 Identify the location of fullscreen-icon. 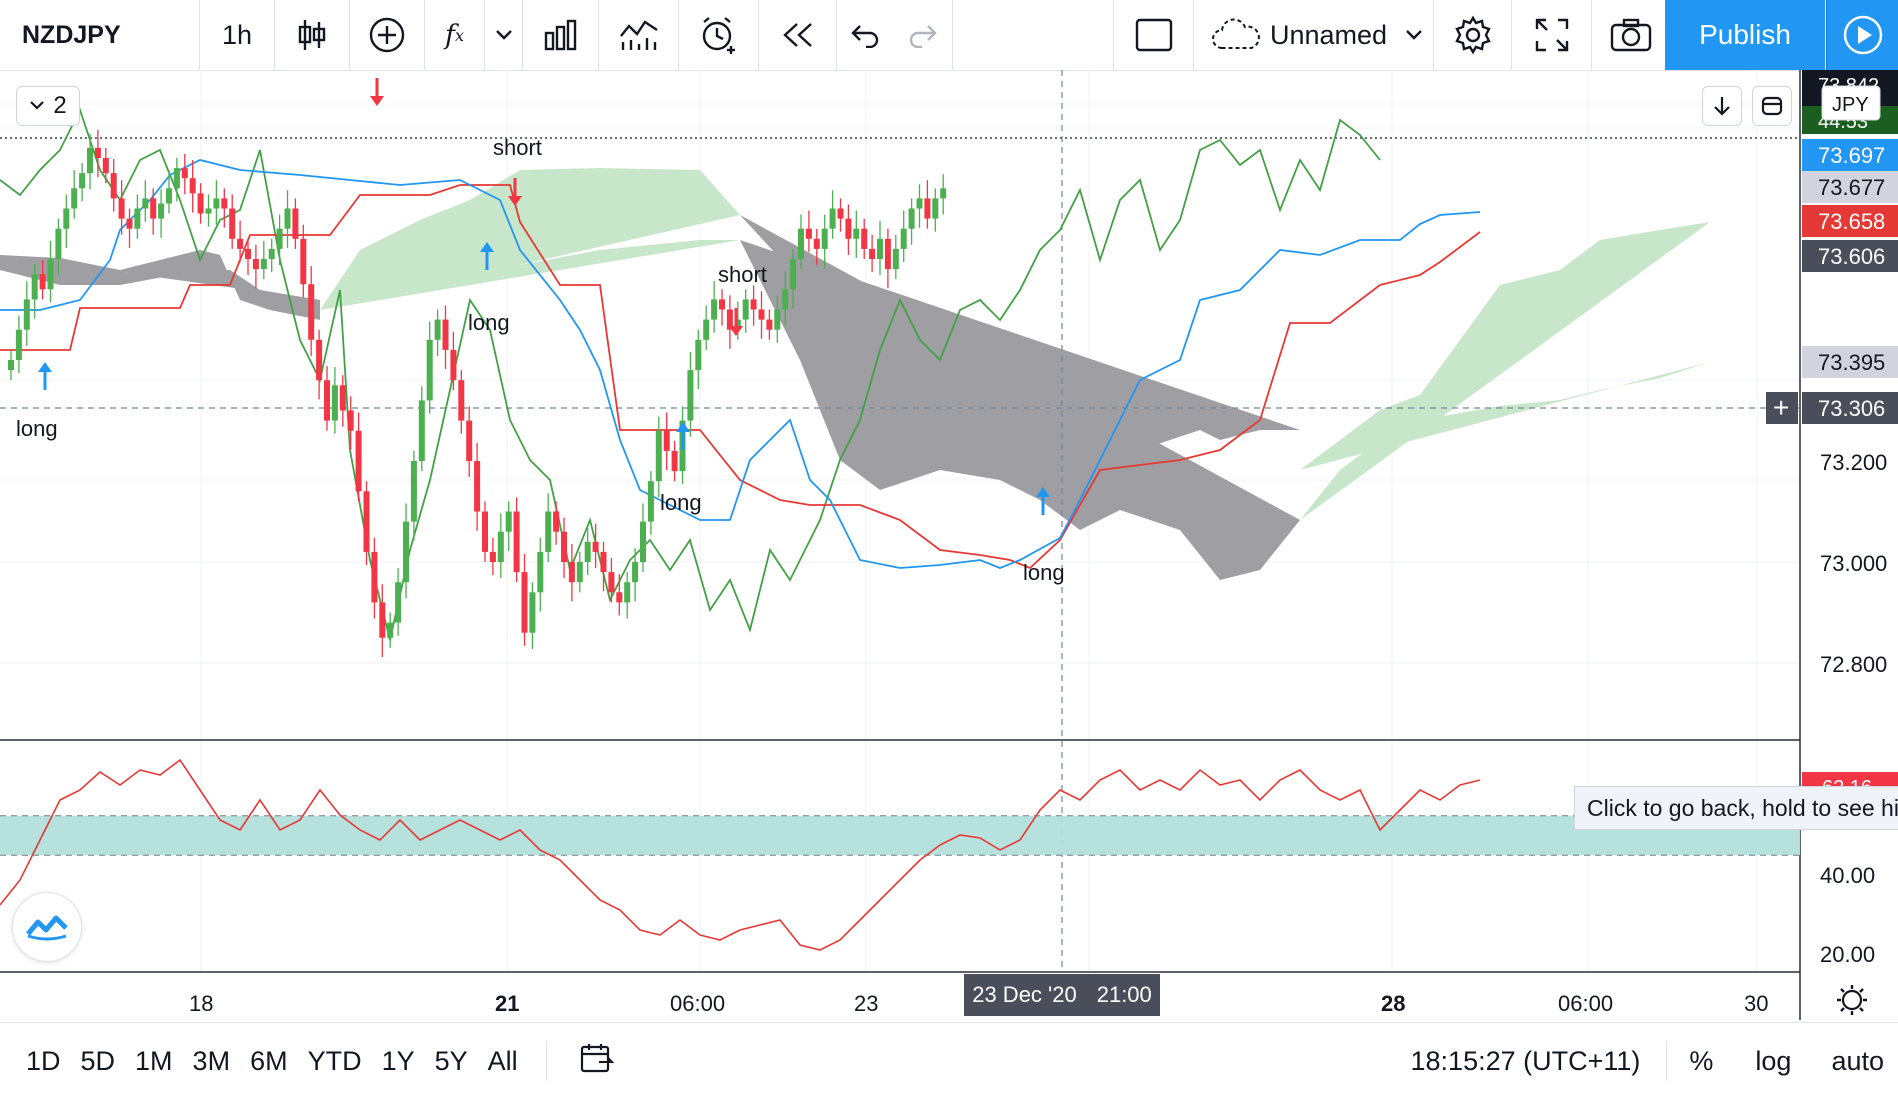
(1552, 35).